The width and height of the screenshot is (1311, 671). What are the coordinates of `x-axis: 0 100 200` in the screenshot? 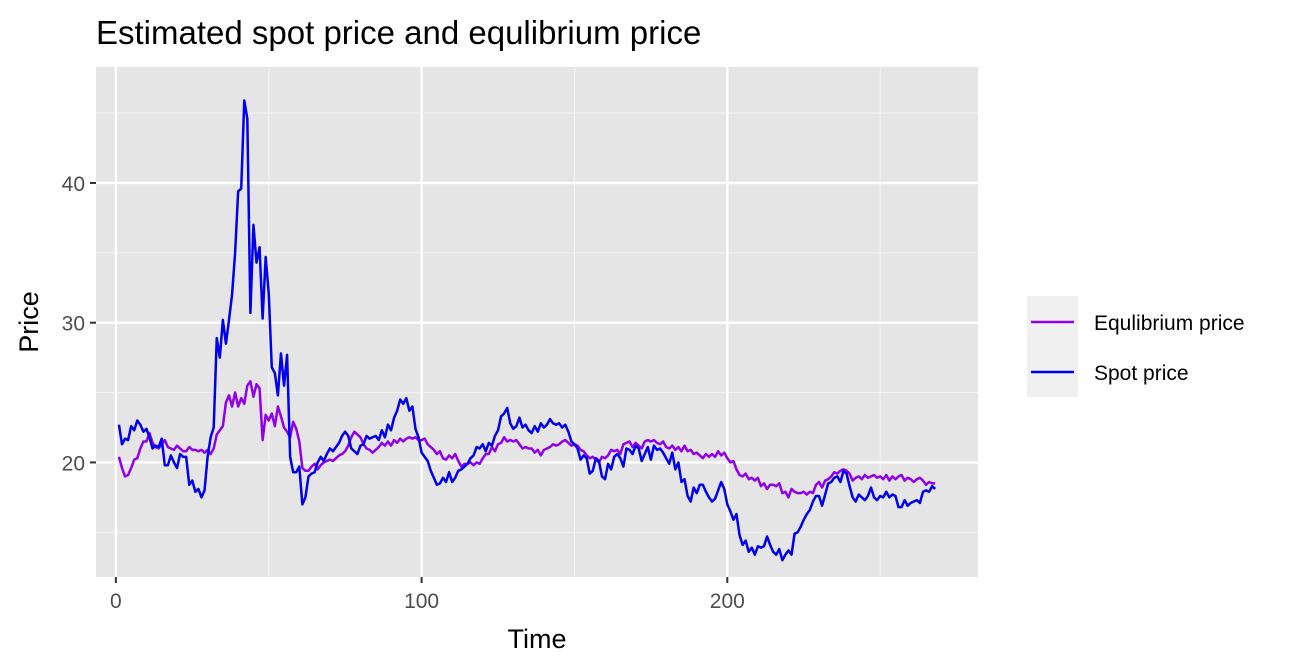 It's located at (427, 595).